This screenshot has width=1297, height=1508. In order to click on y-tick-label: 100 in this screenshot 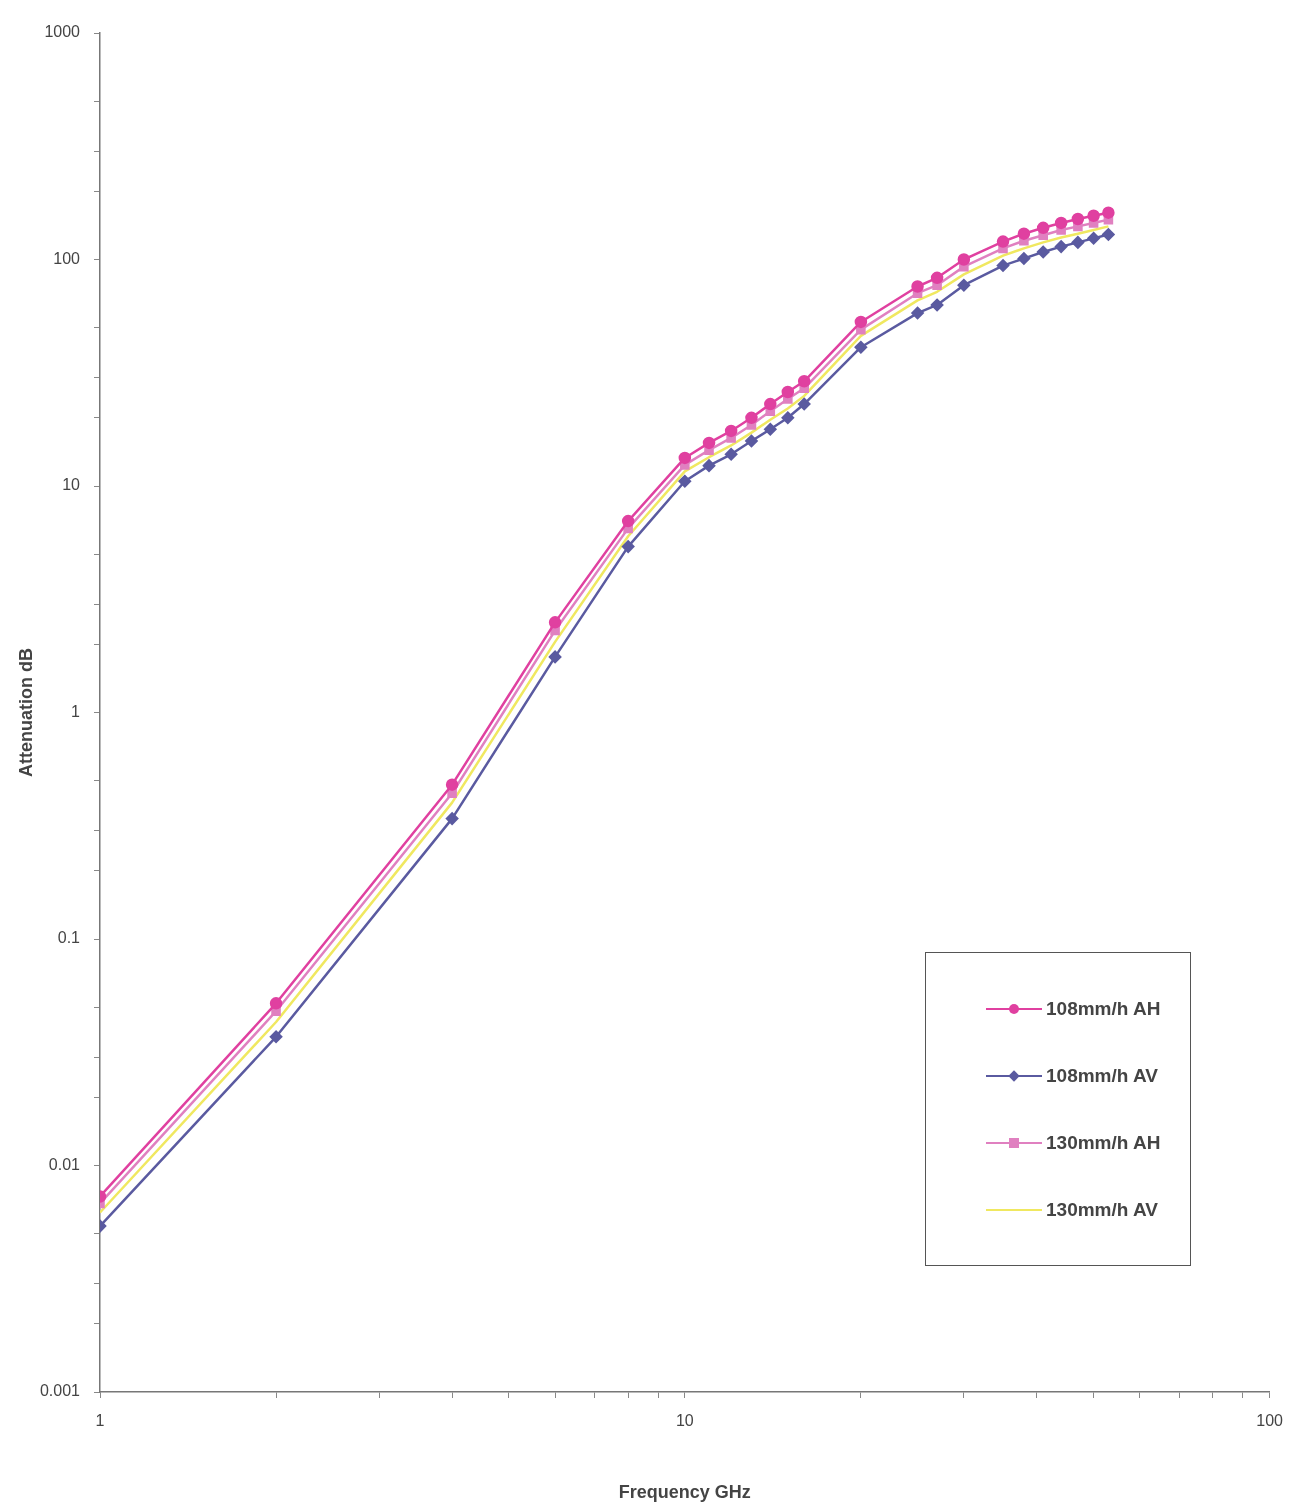, I will do `click(67, 258)`.